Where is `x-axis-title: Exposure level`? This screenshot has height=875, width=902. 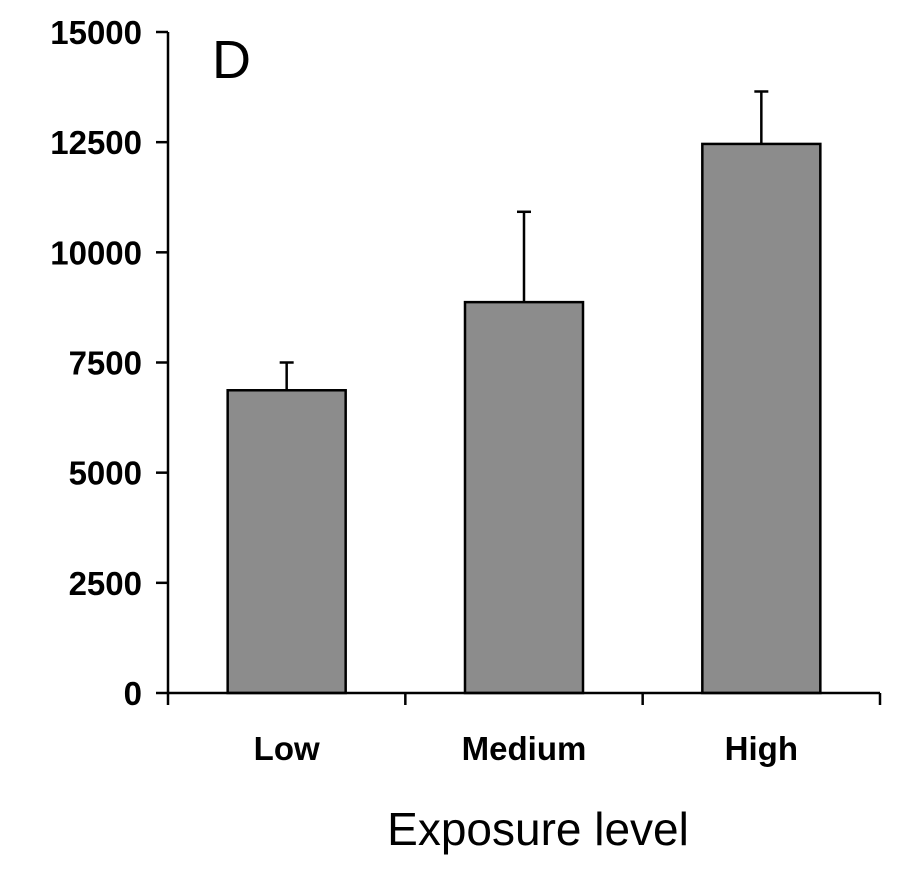 x-axis-title: Exposure level is located at coordinates (538, 829).